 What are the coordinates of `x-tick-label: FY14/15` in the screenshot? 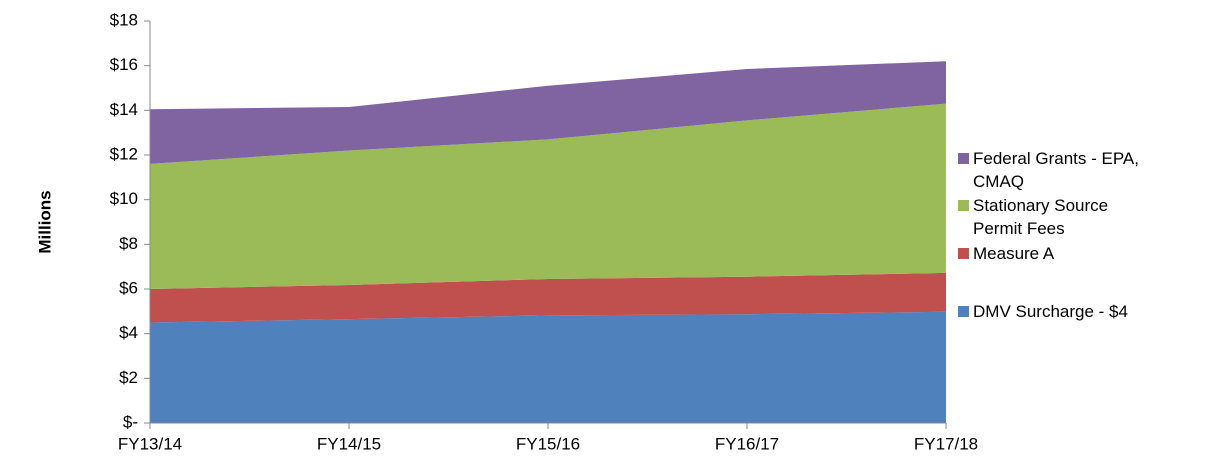 It's located at (349, 443).